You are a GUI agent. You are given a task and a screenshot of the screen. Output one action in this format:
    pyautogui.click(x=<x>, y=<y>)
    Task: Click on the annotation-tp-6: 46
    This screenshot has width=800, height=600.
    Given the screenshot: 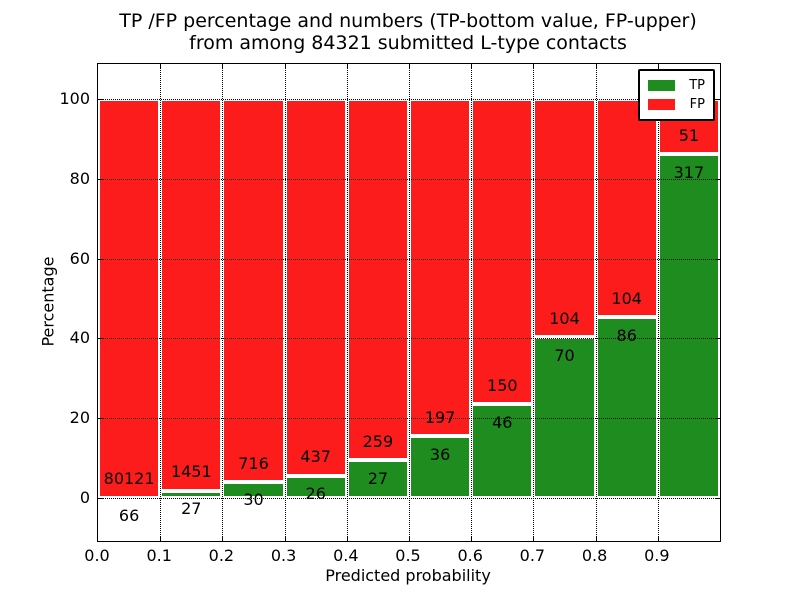 What is the action you would take?
    pyautogui.click(x=502, y=422)
    